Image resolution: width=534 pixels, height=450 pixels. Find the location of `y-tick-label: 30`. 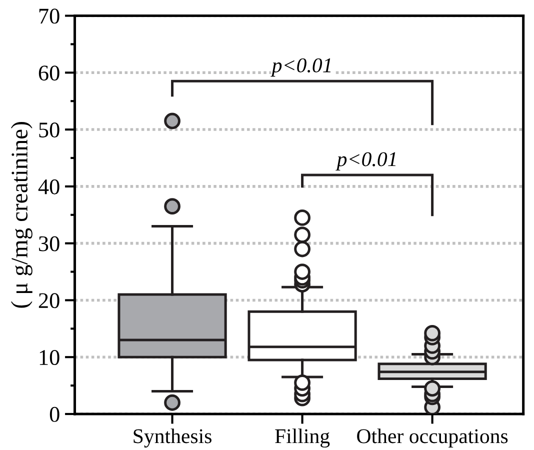

y-tick-label: 30 is located at coordinates (49, 244).